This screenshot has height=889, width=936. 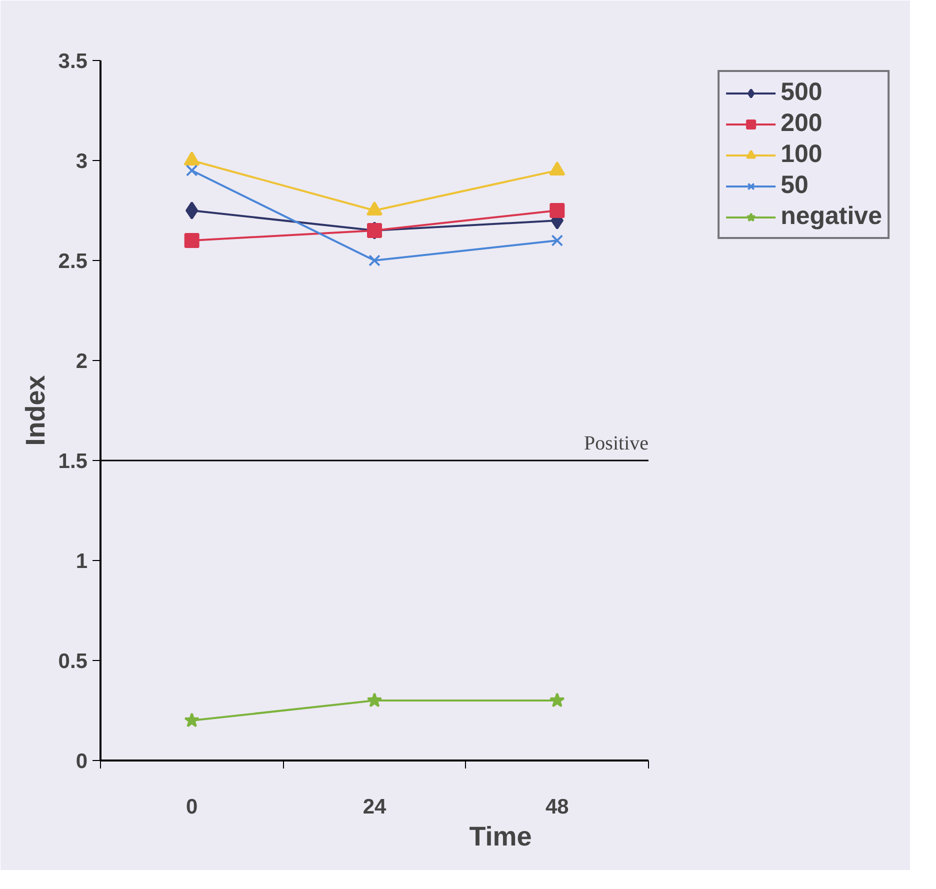 I want to click on legend-label: 500, so click(x=801, y=92).